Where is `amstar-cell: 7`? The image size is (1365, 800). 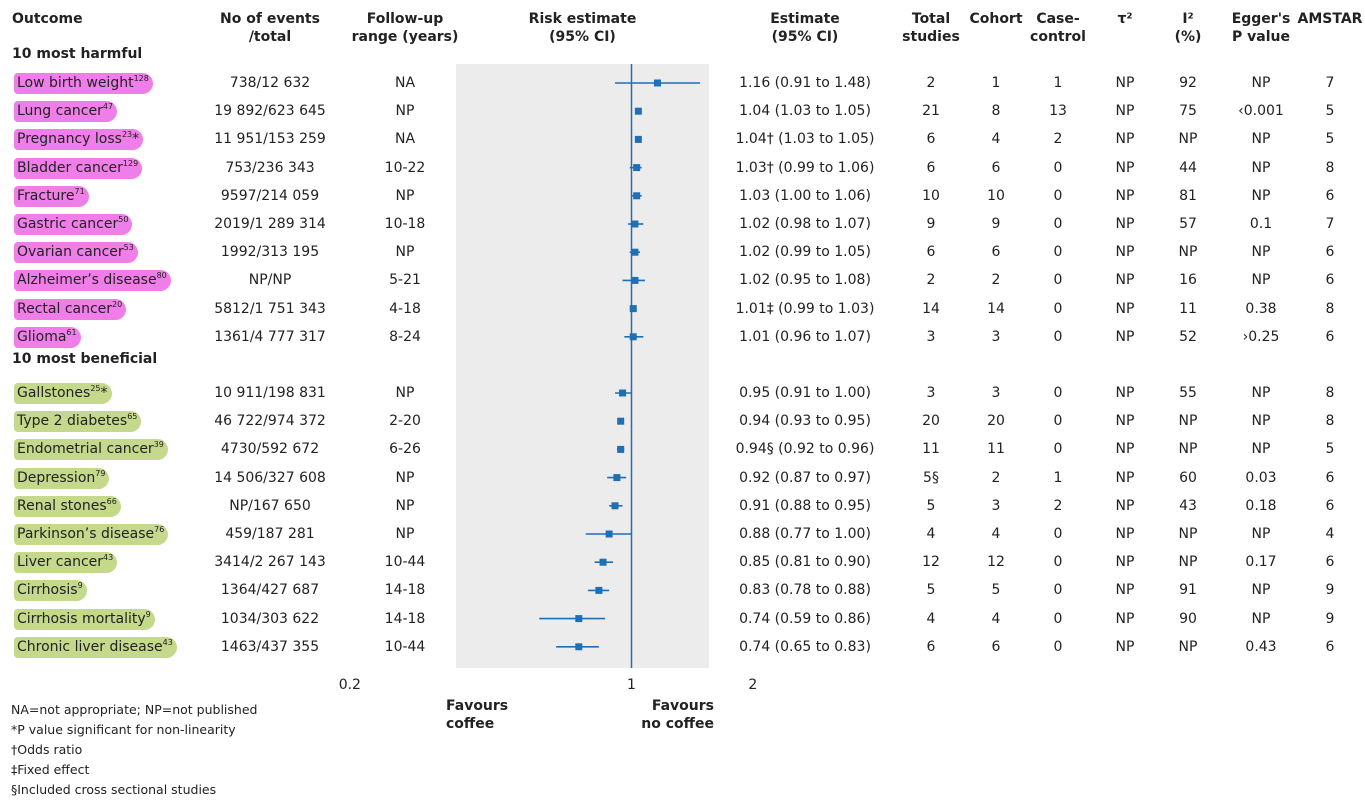 amstar-cell: 7 is located at coordinates (1330, 224).